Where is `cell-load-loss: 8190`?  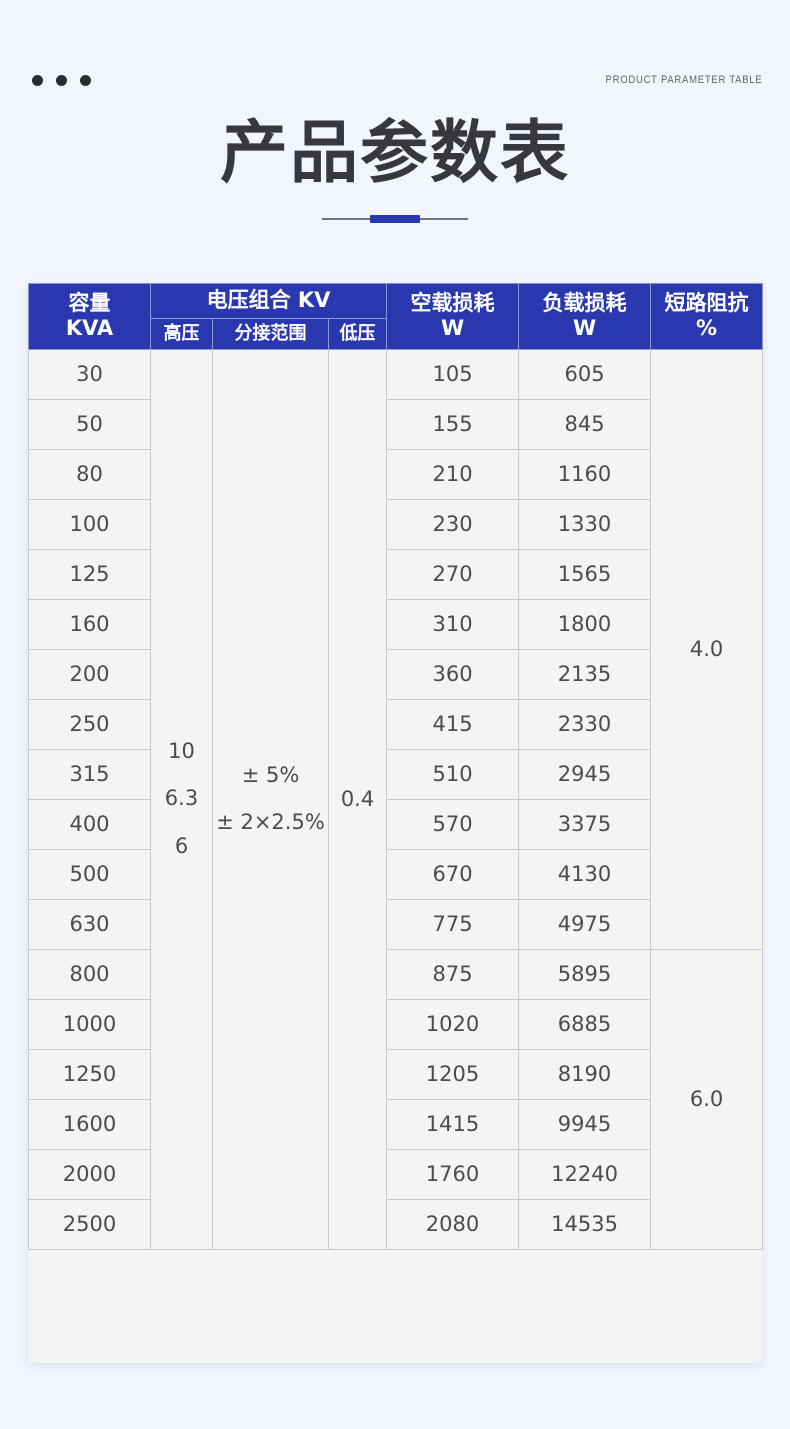 cell-load-loss: 8190 is located at coordinates (585, 1074).